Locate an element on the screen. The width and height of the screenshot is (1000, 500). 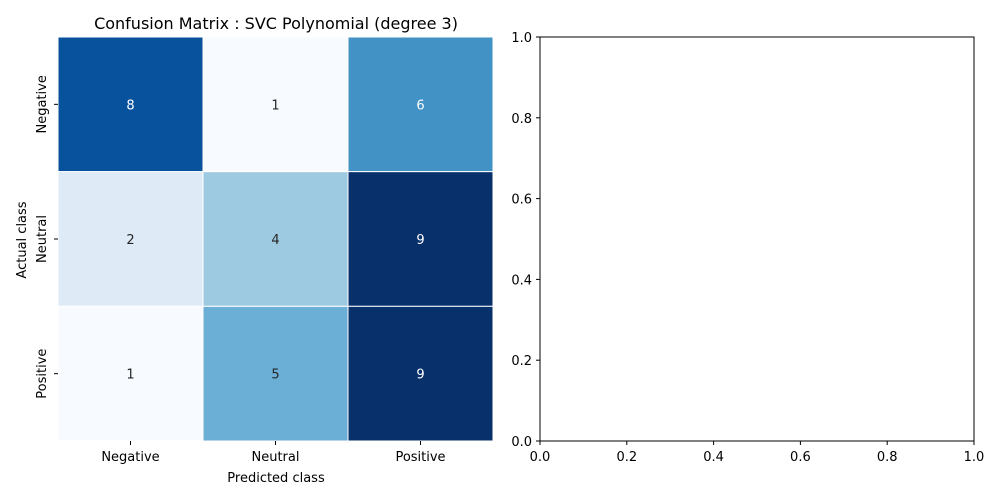
heatmap-cell-label-r0-c2: 6 is located at coordinates (420, 105).